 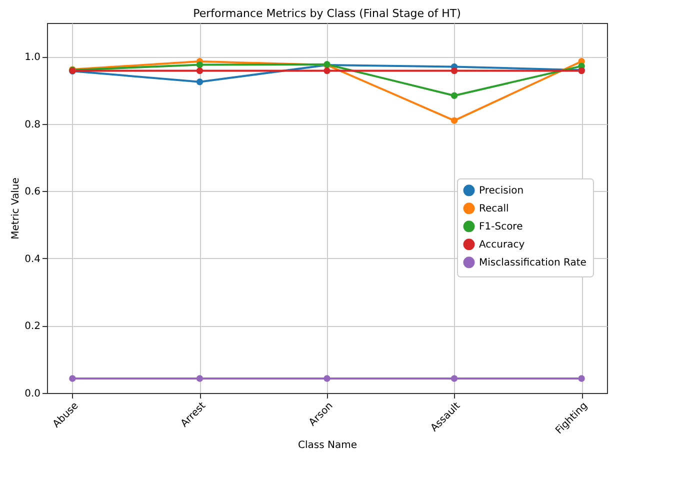 What do you see at coordinates (327, 445) in the screenshot?
I see `x-axis-title: Class Name` at bounding box center [327, 445].